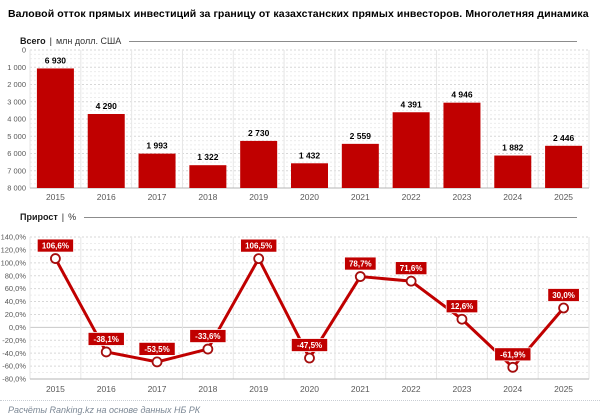 The height and width of the screenshot is (419, 600). What do you see at coordinates (564, 138) in the screenshot?
I see `bar-value-label: 2 446` at bounding box center [564, 138].